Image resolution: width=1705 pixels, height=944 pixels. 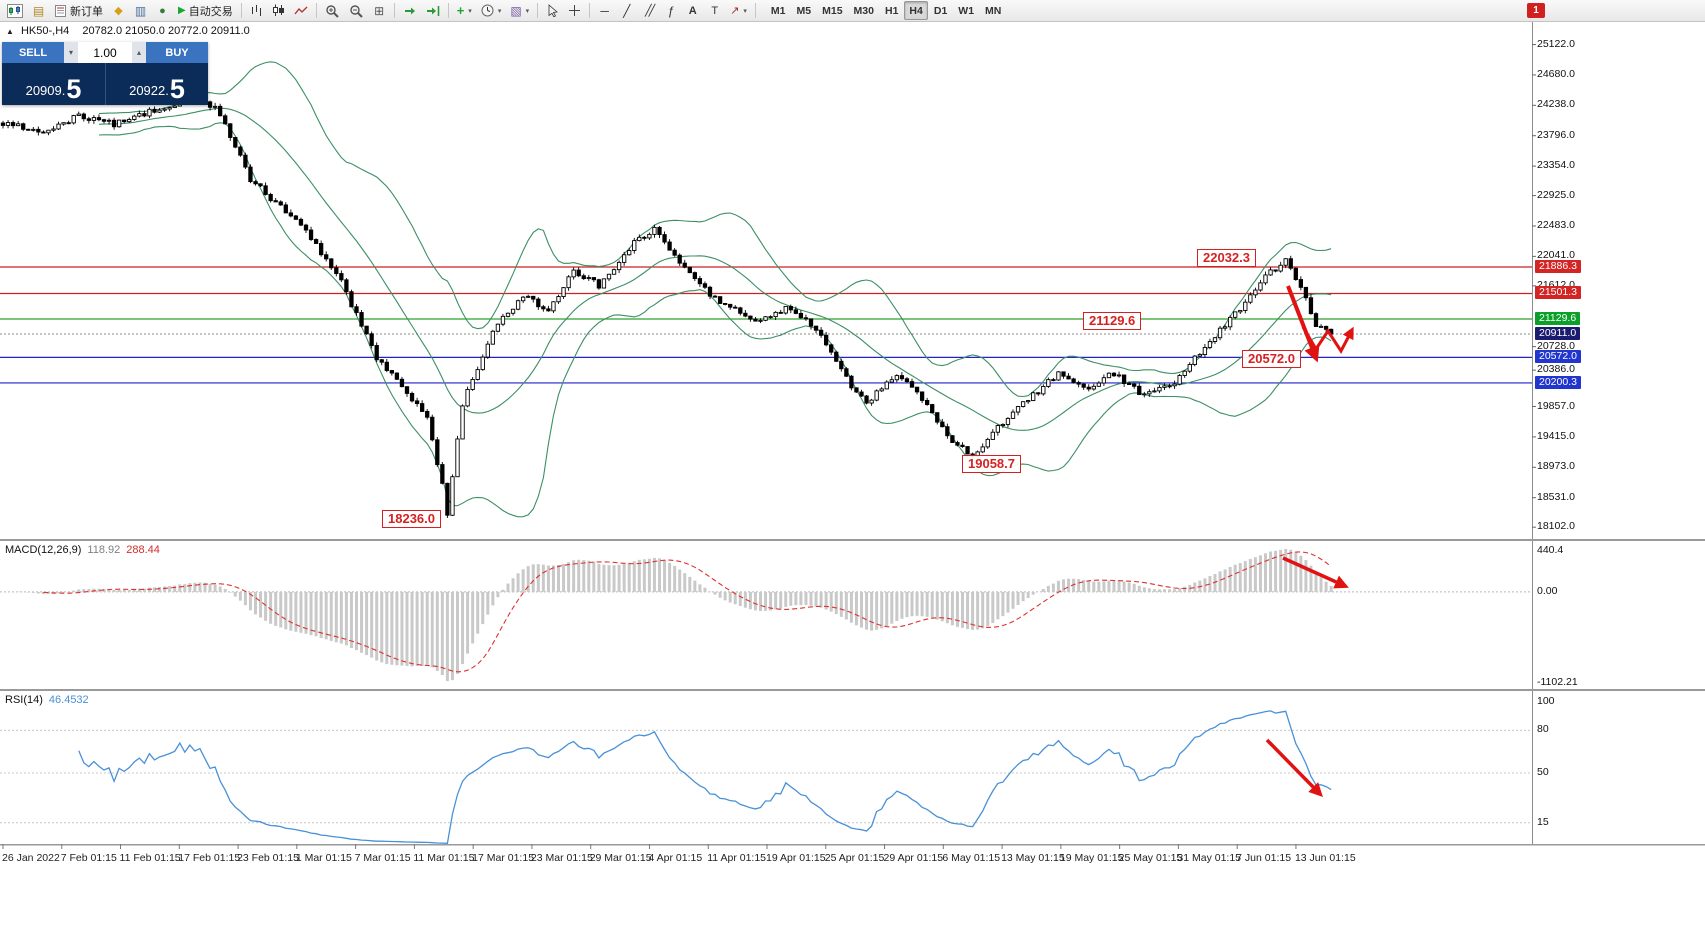 What do you see at coordinates (1558, 357) in the screenshot?
I see `level-price-label: 20572.0` at bounding box center [1558, 357].